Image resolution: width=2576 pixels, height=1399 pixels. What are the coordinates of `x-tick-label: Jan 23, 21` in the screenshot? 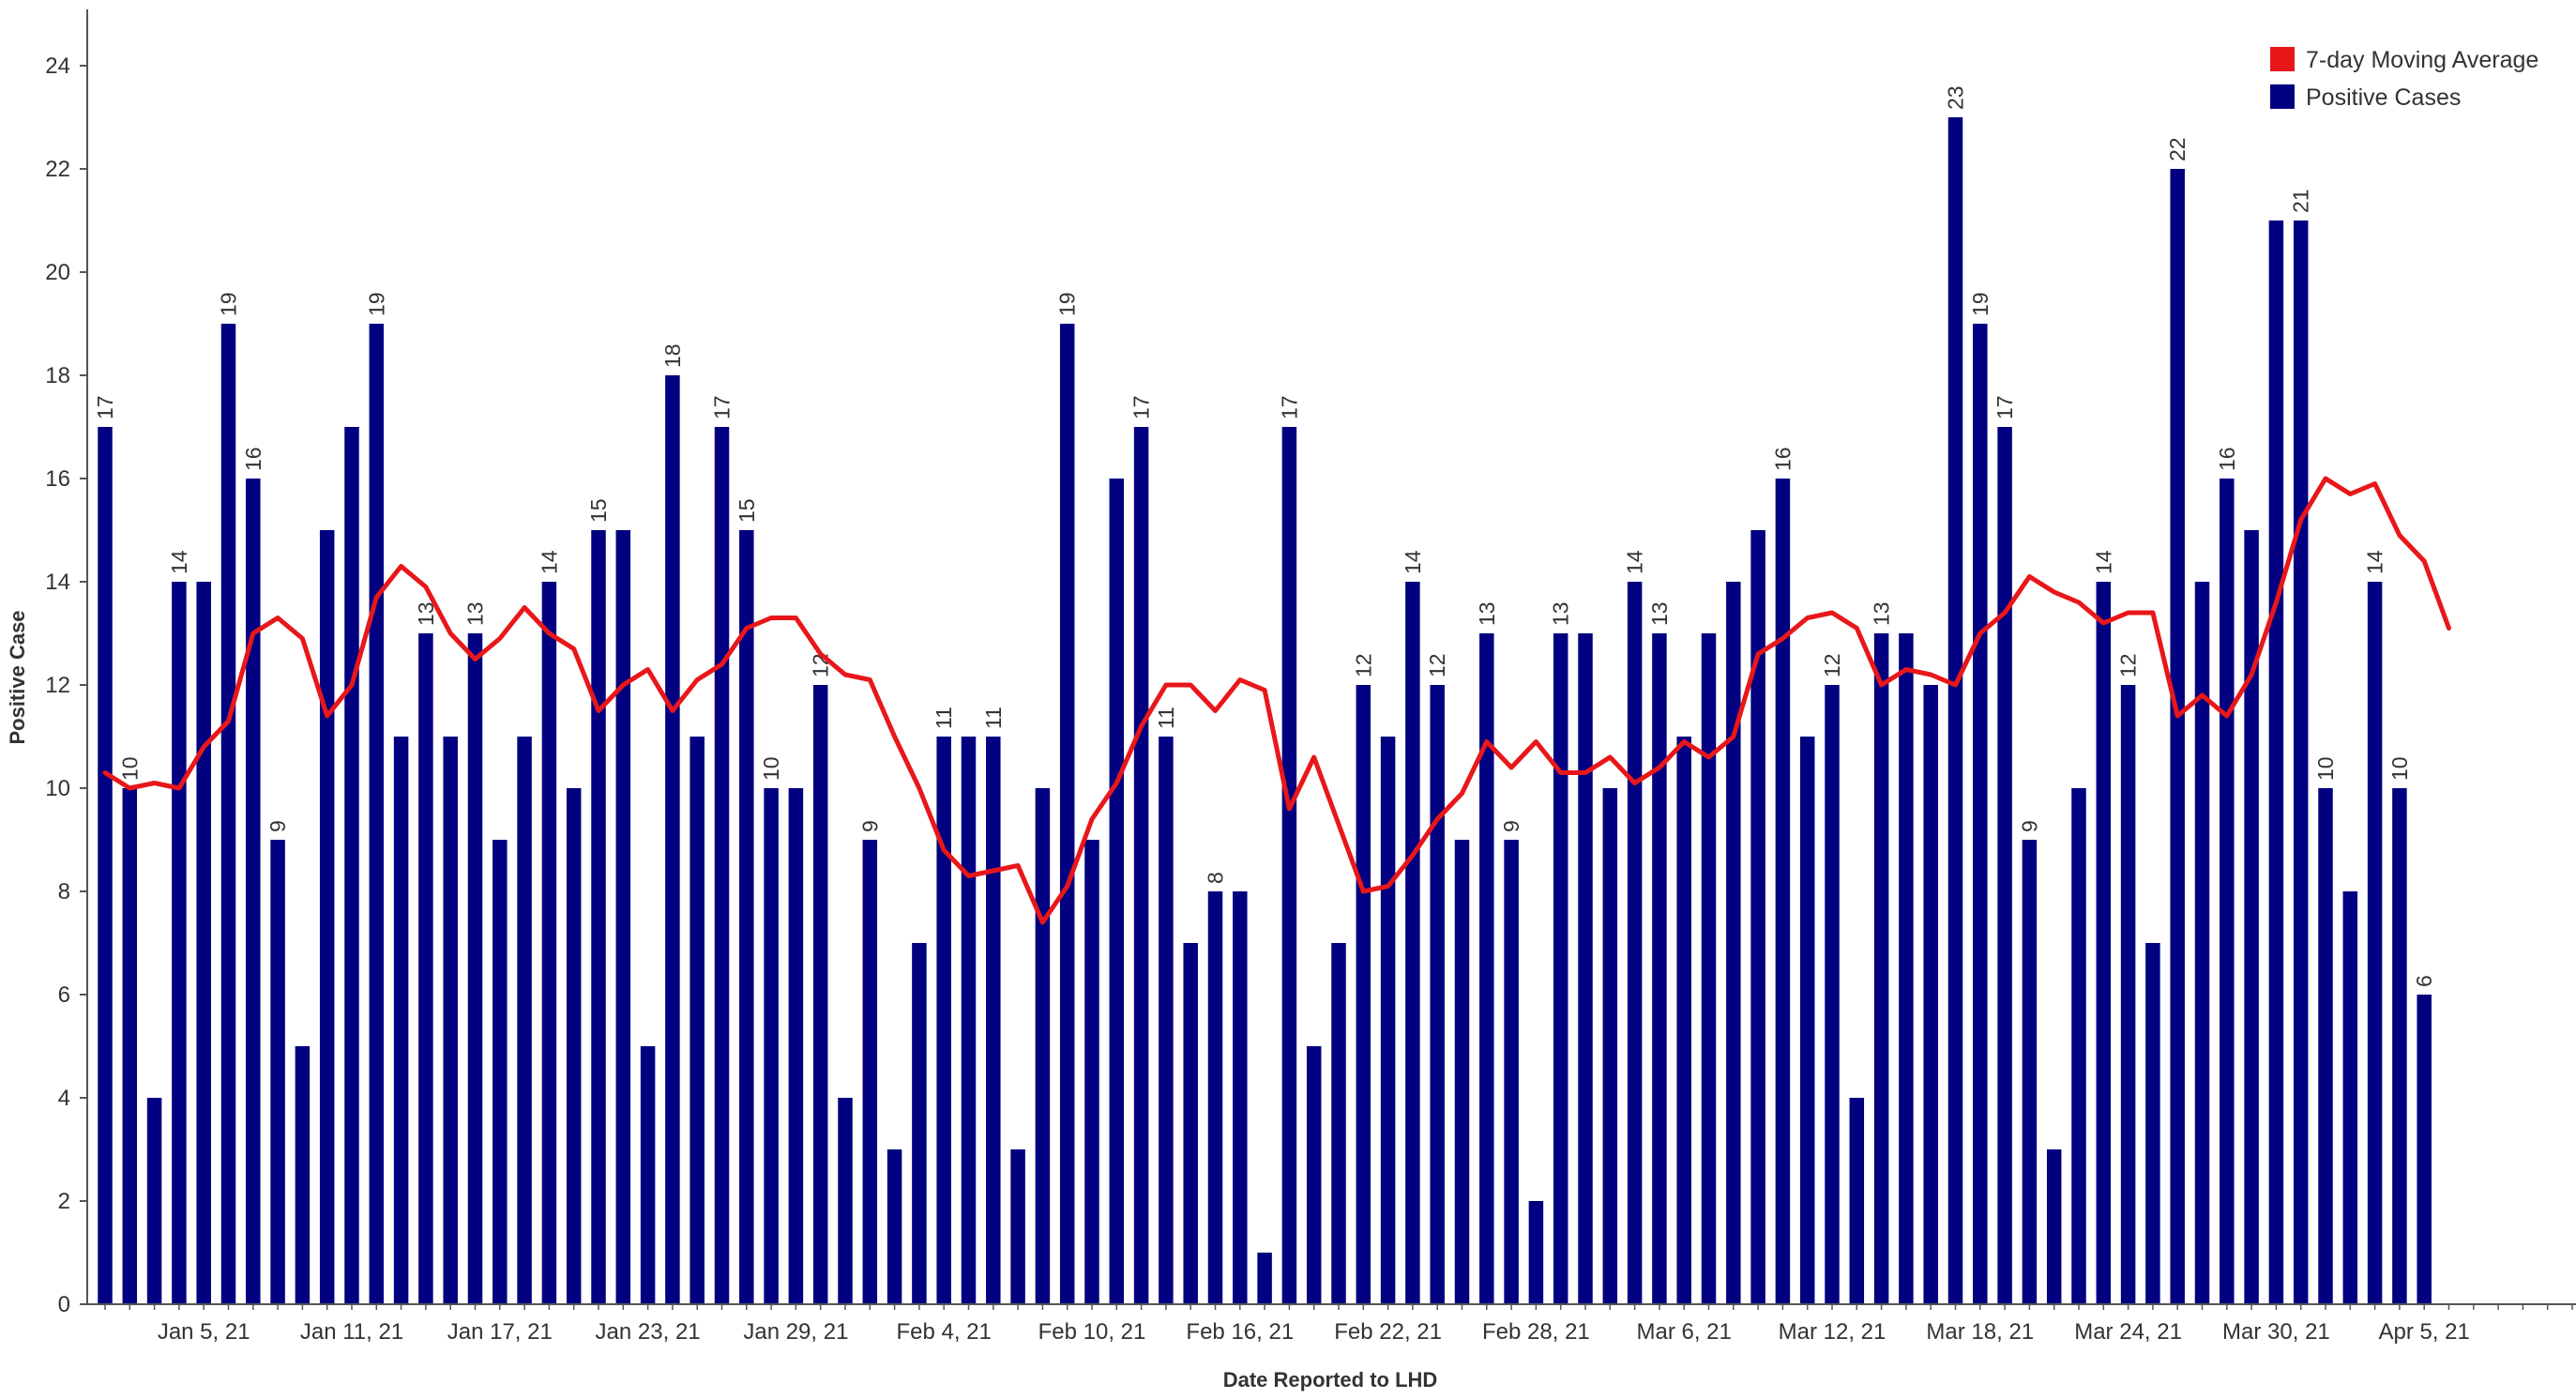 It's located at (648, 1332).